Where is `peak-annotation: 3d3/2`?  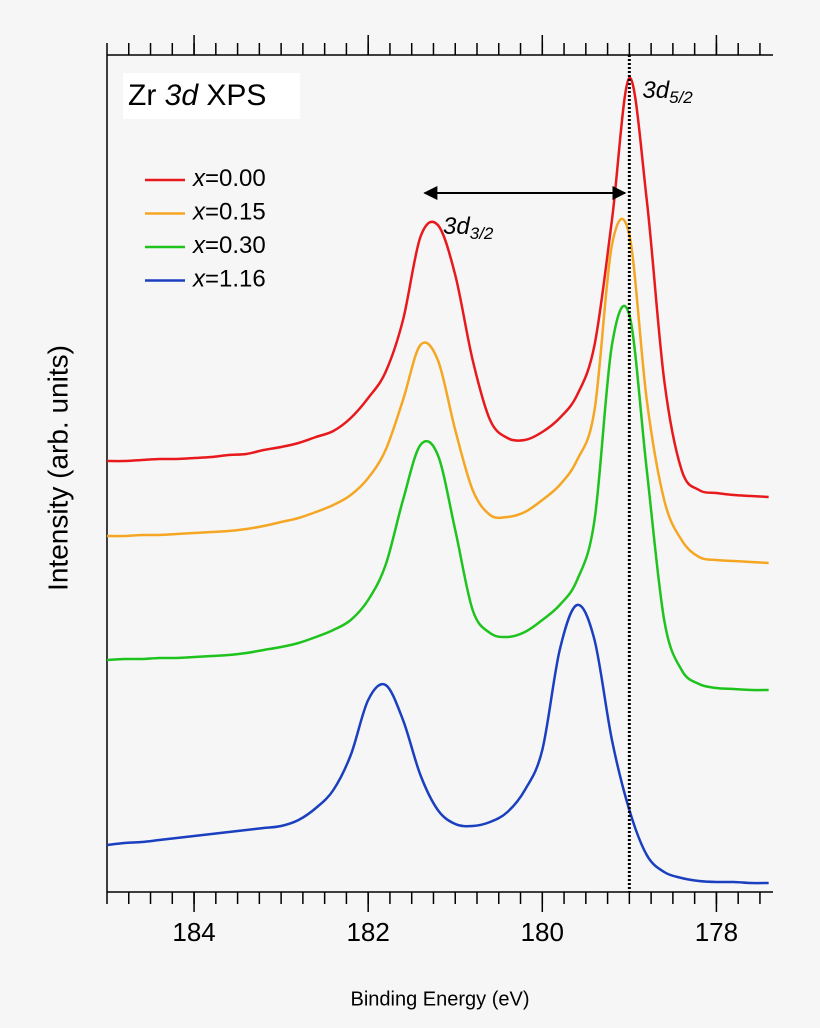
peak-annotation: 3d3/2 is located at coordinates (468, 228).